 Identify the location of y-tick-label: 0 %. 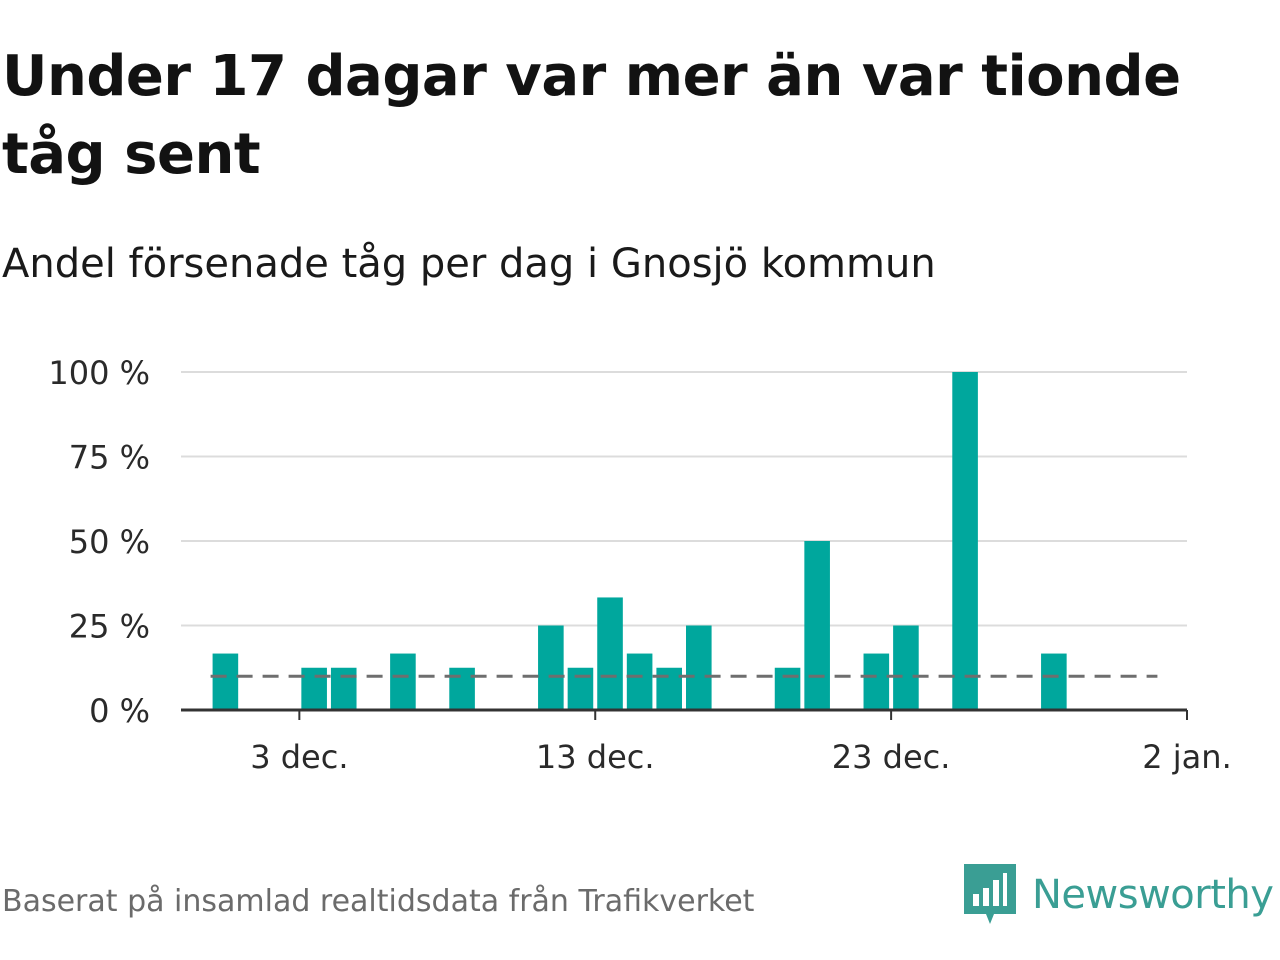
(119, 711).